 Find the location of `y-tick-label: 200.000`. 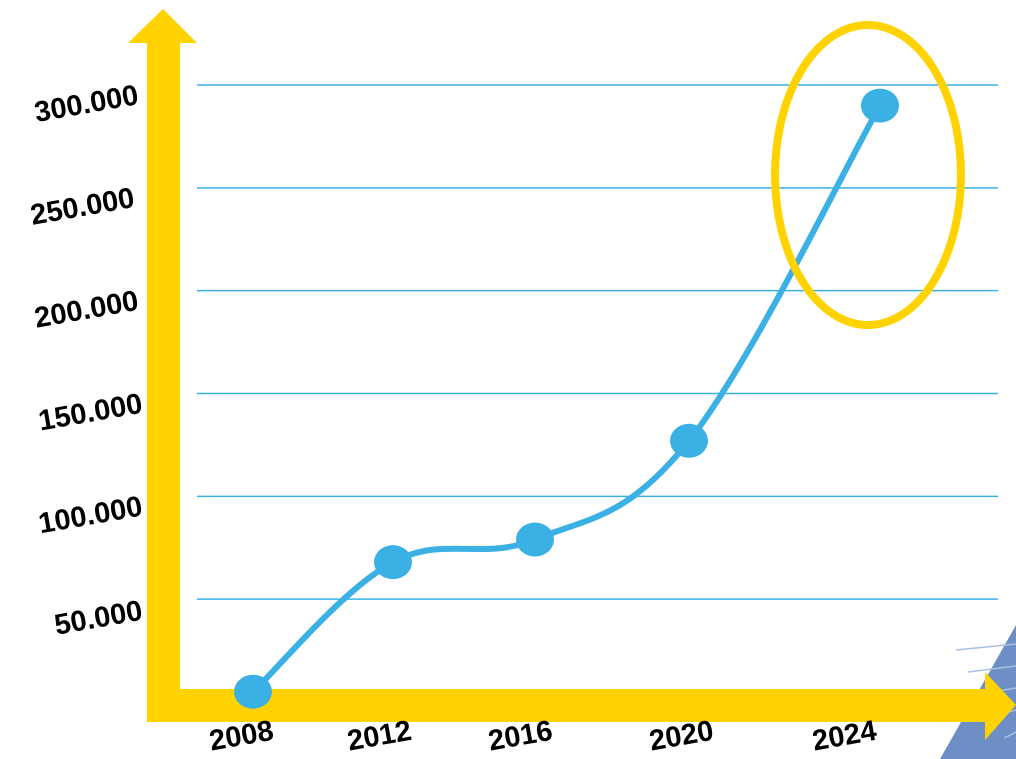

y-tick-label: 200.000 is located at coordinates (86, 310).